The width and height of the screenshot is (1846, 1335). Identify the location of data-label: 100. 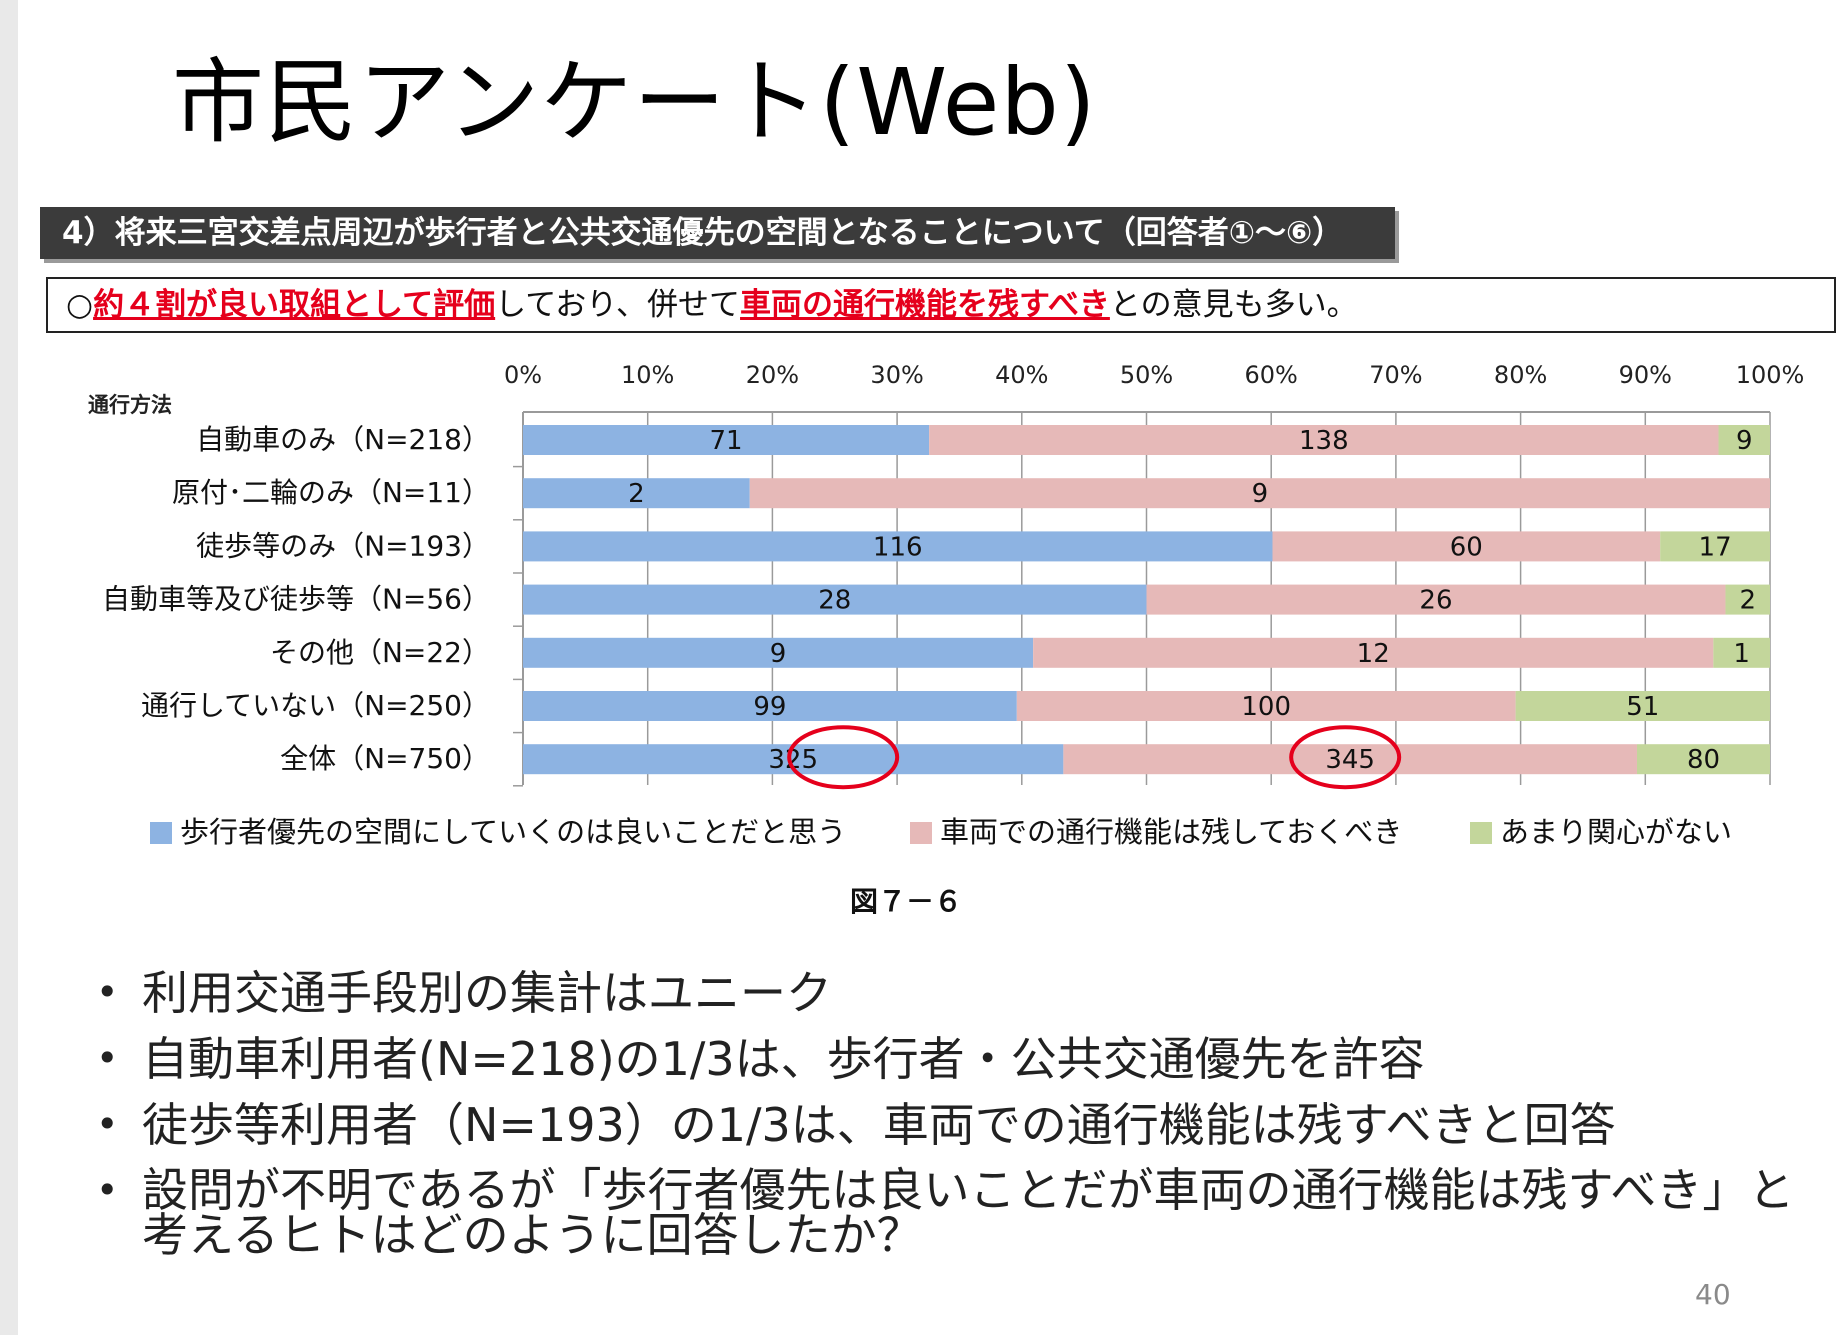
(1266, 707).